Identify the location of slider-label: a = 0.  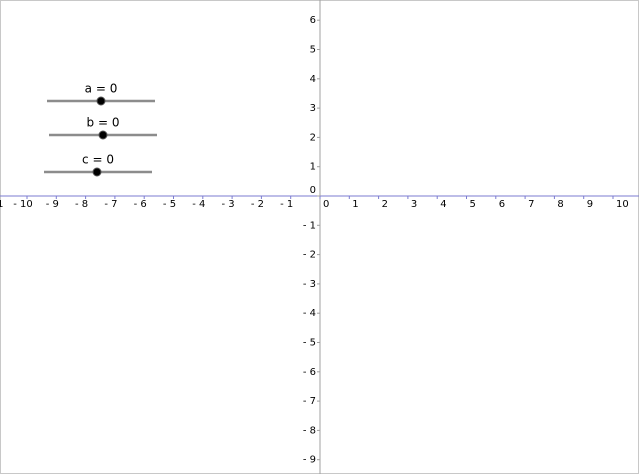
(101, 89).